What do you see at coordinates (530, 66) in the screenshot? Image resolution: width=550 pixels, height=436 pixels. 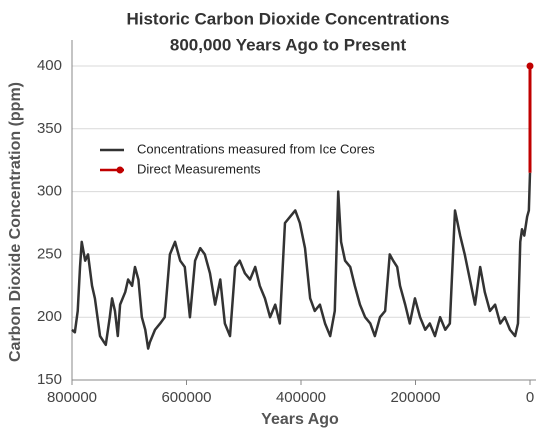 I see `marker` at bounding box center [530, 66].